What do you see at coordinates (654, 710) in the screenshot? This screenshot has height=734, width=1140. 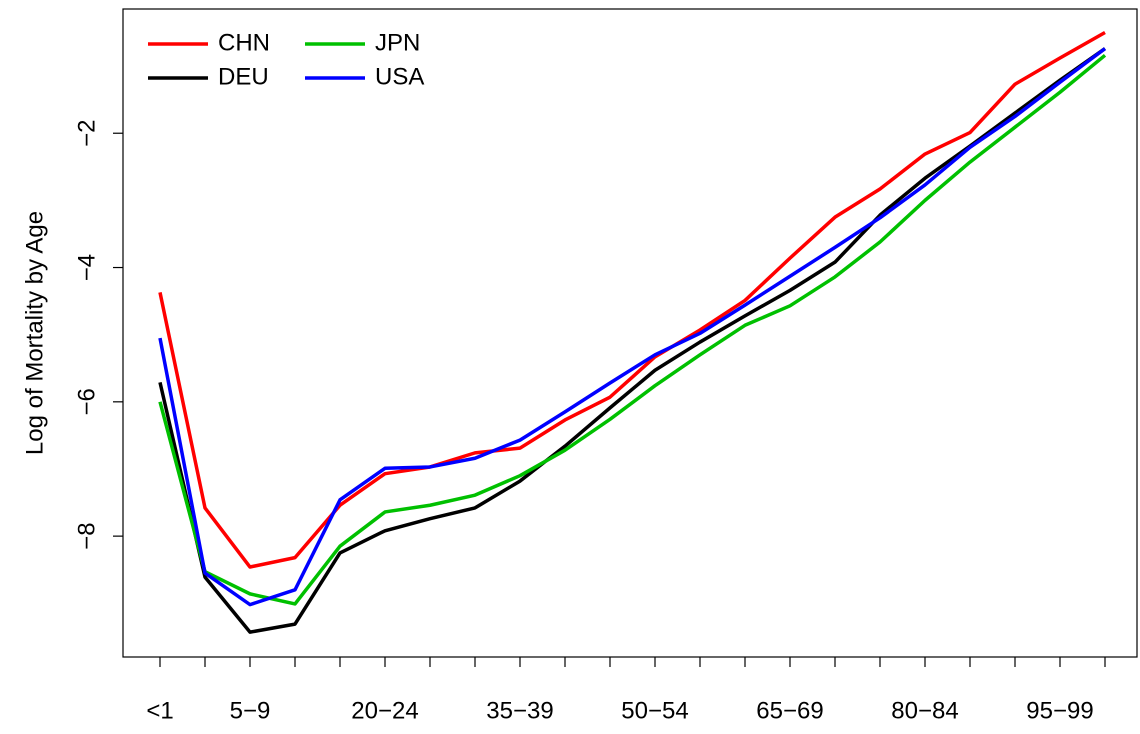 I see `x-tick-label: 50−54` at bounding box center [654, 710].